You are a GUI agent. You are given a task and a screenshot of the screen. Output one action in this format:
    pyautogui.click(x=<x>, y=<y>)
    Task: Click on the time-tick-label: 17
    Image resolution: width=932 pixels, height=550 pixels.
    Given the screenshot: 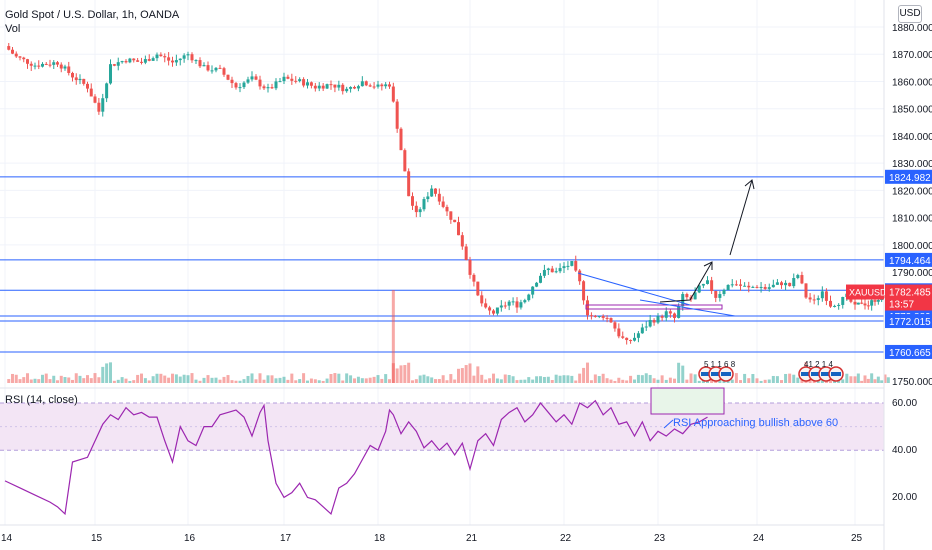 What is the action you would take?
    pyautogui.click(x=286, y=538)
    